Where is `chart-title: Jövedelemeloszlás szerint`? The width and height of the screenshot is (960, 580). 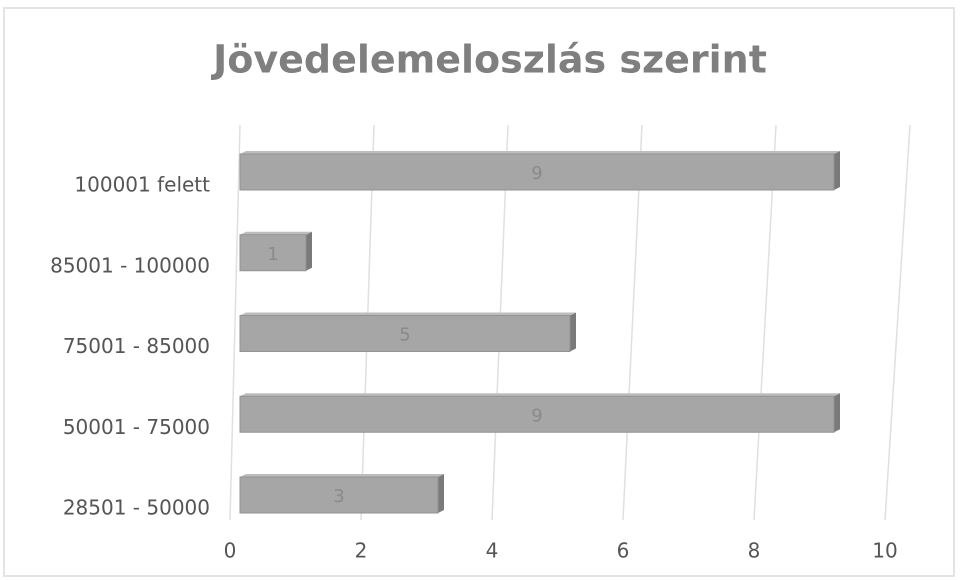 chart-title: Jövedelemeloszlás szerint is located at coordinates (488, 60).